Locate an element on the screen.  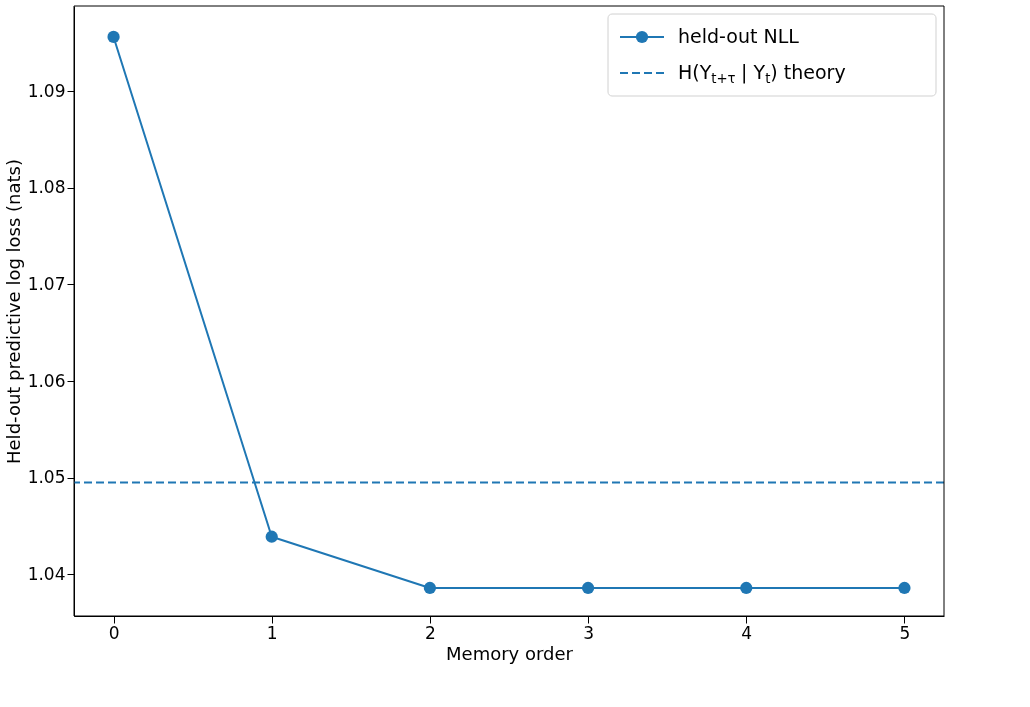
x-tick-label: 5 is located at coordinates (905, 632).